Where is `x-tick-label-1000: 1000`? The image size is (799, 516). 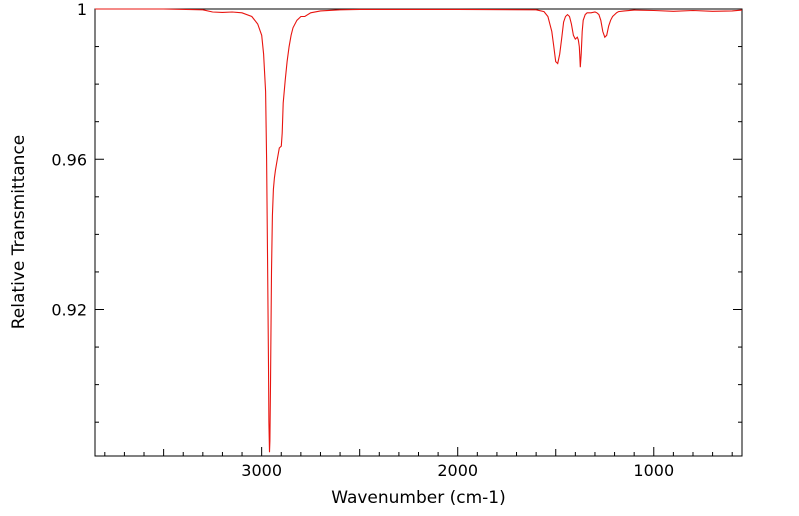
x-tick-label-1000: 1000 is located at coordinates (653, 470).